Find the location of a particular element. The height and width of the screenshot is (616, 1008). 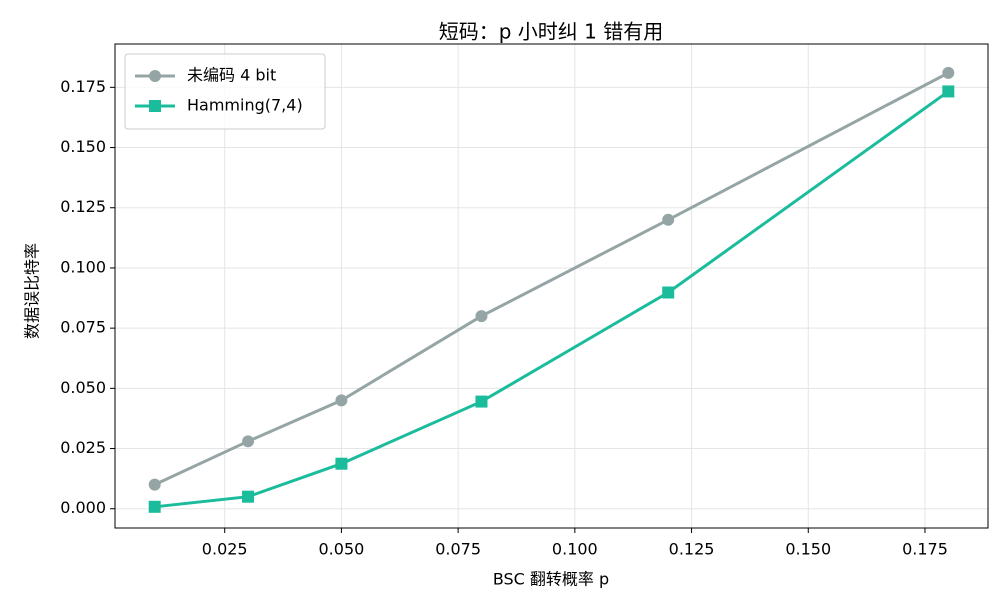

y-tick-label: 0.025 is located at coordinates (83, 447).